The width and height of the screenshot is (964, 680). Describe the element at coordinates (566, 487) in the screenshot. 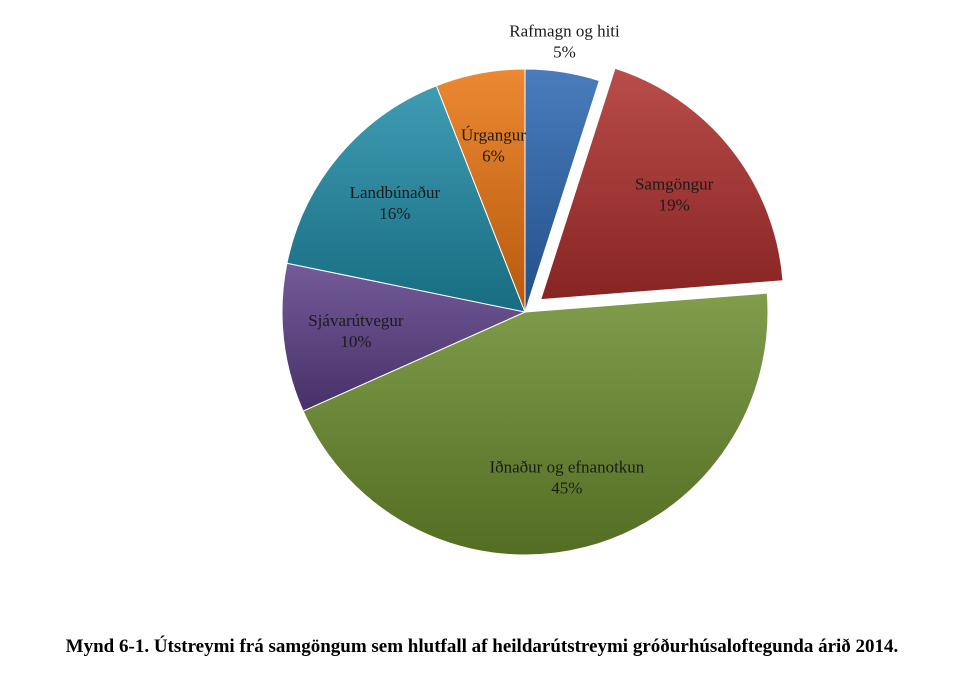

I see `slice-percent-idnadur-og-efnanotkun: 45%` at that location.